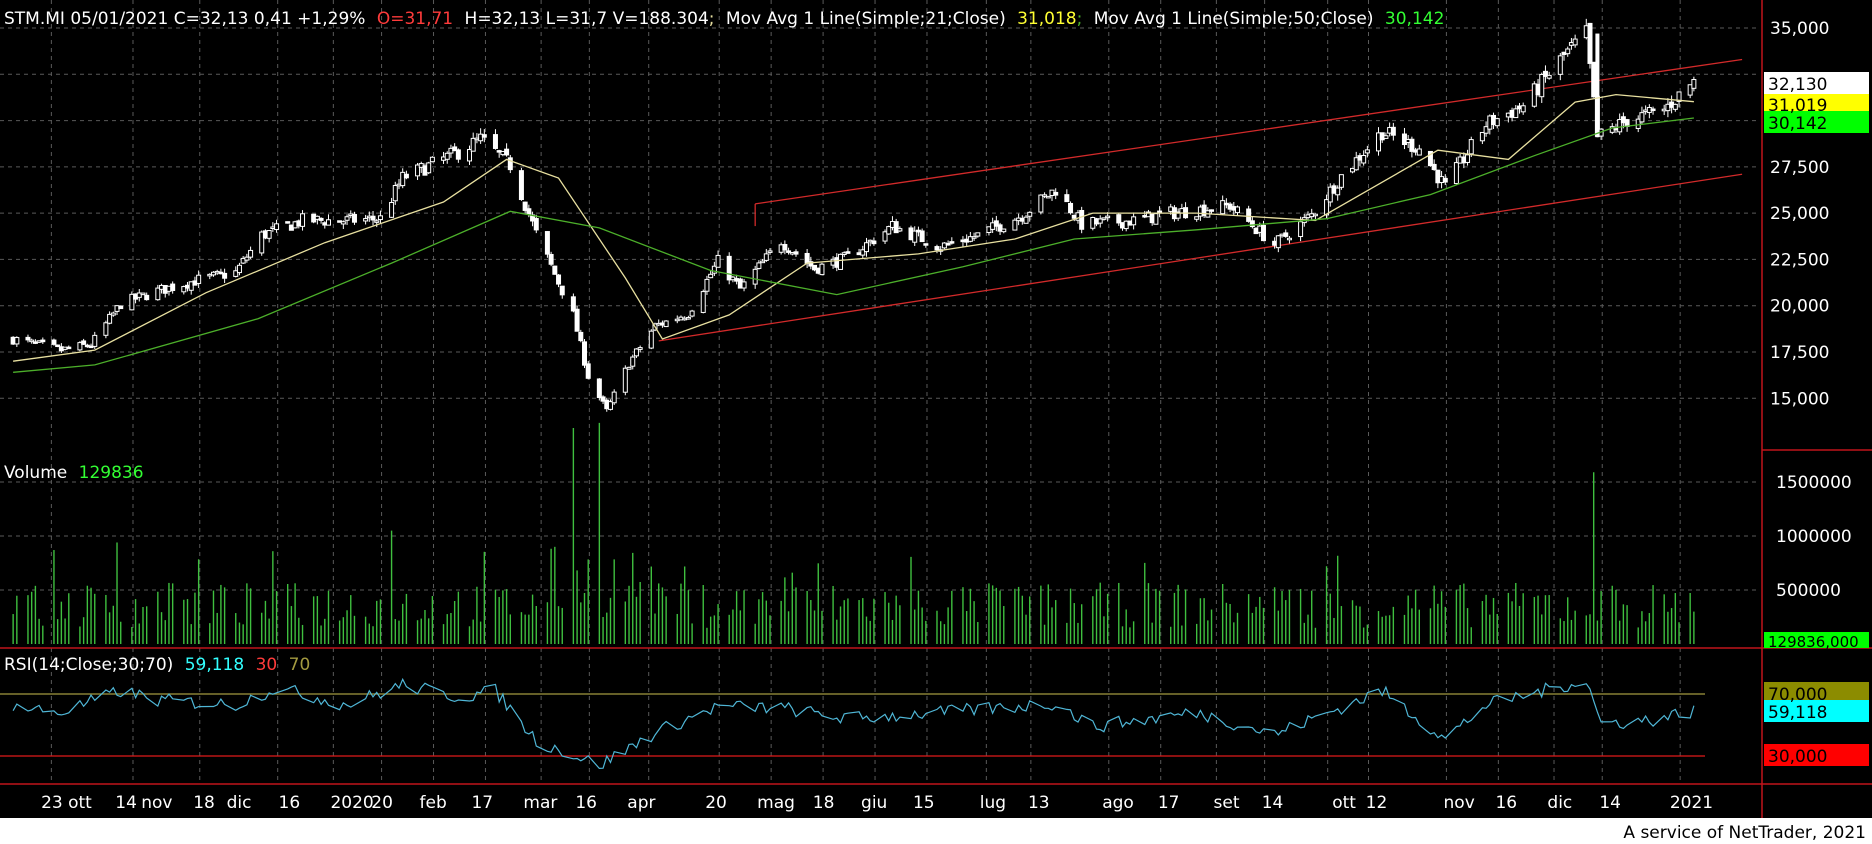 Image resolution: width=1872 pixels, height=844 pixels. I want to click on header-sep2: ;, so click(1080, 19).